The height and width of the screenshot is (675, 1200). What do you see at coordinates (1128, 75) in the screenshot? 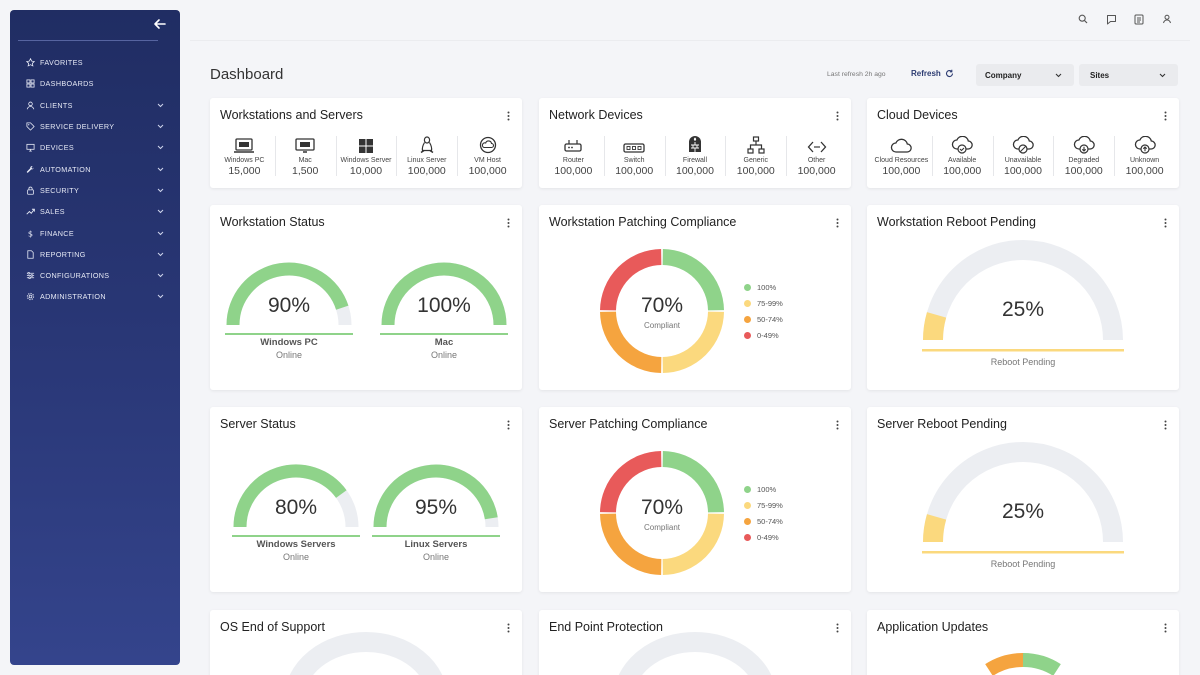
I see `sites-select: Sites` at bounding box center [1128, 75].